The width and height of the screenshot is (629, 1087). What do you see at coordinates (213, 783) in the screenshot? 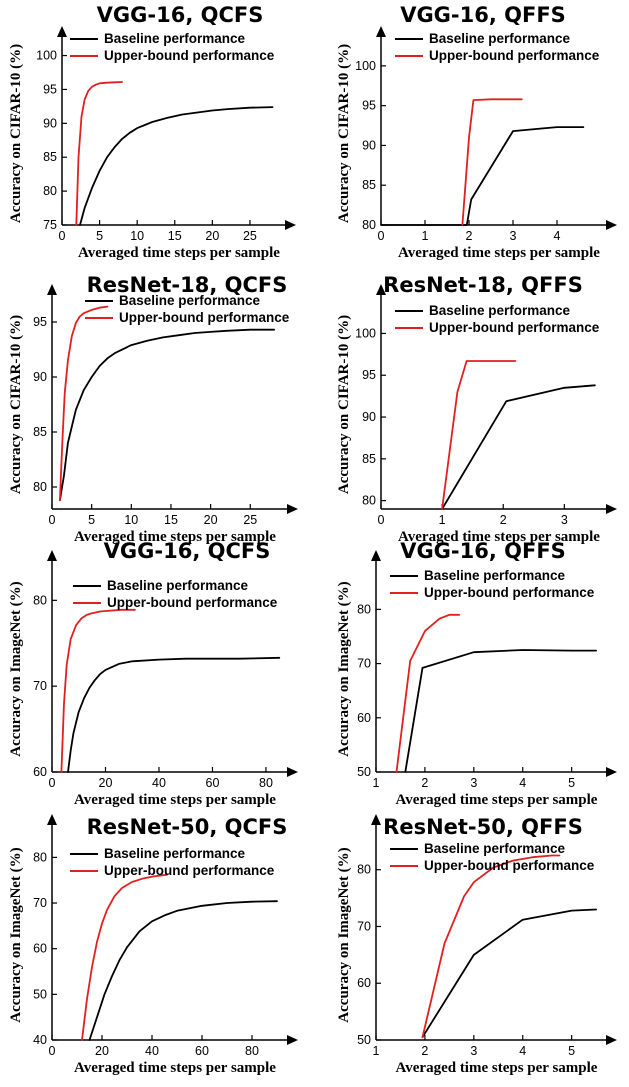
I see `x-tick-label: 60` at bounding box center [213, 783].